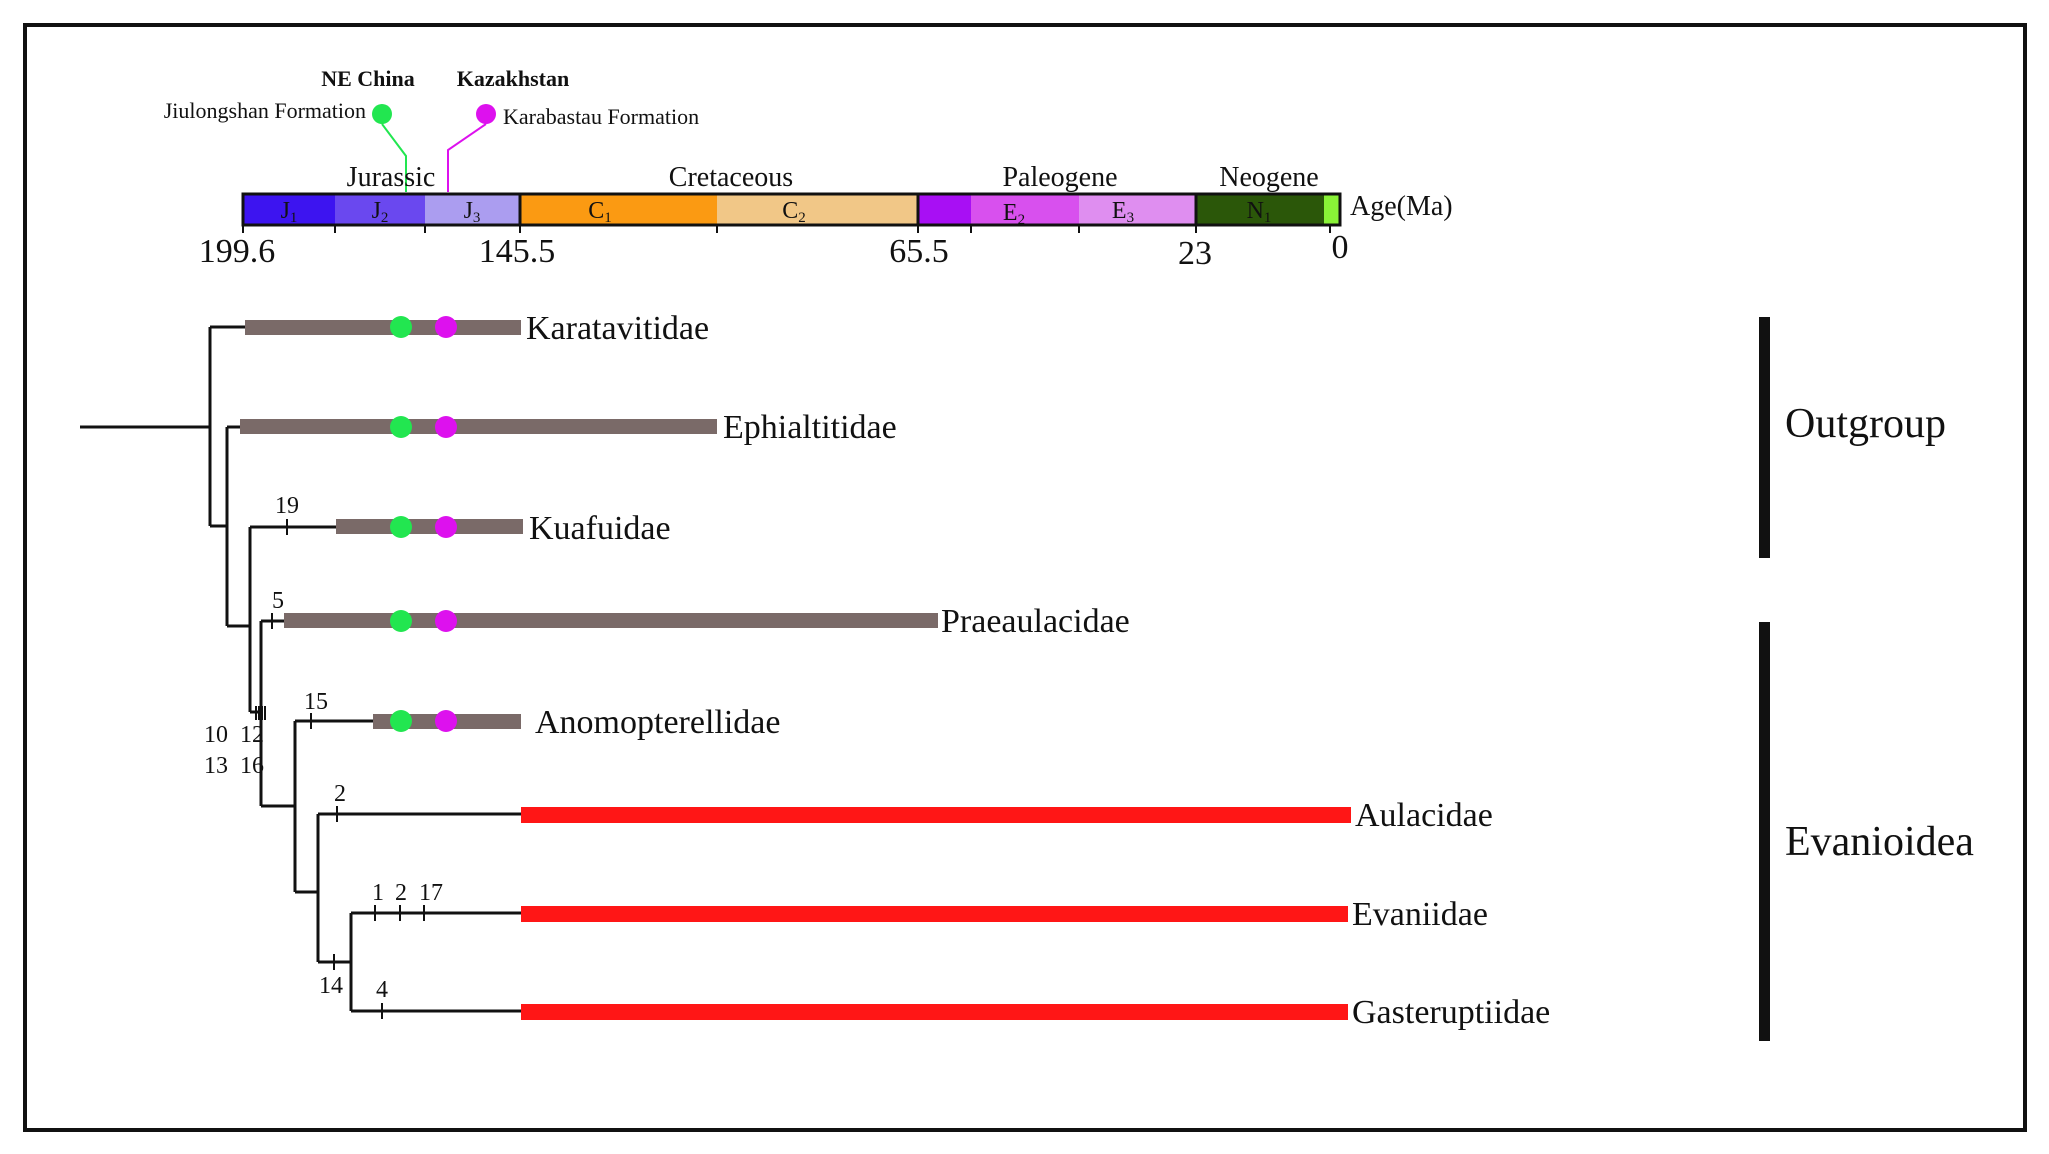 The width and height of the screenshot is (2049, 1154). What do you see at coordinates (600, 212) in the screenshot?
I see `epoch-label-c1: C1` at bounding box center [600, 212].